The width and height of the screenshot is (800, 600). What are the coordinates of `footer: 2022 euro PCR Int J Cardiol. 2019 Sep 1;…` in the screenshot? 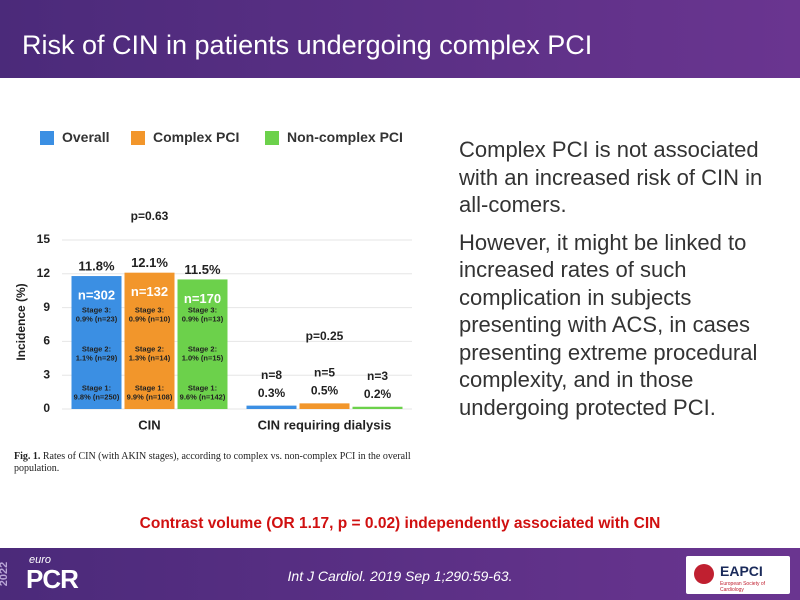 It's located at (400, 574).